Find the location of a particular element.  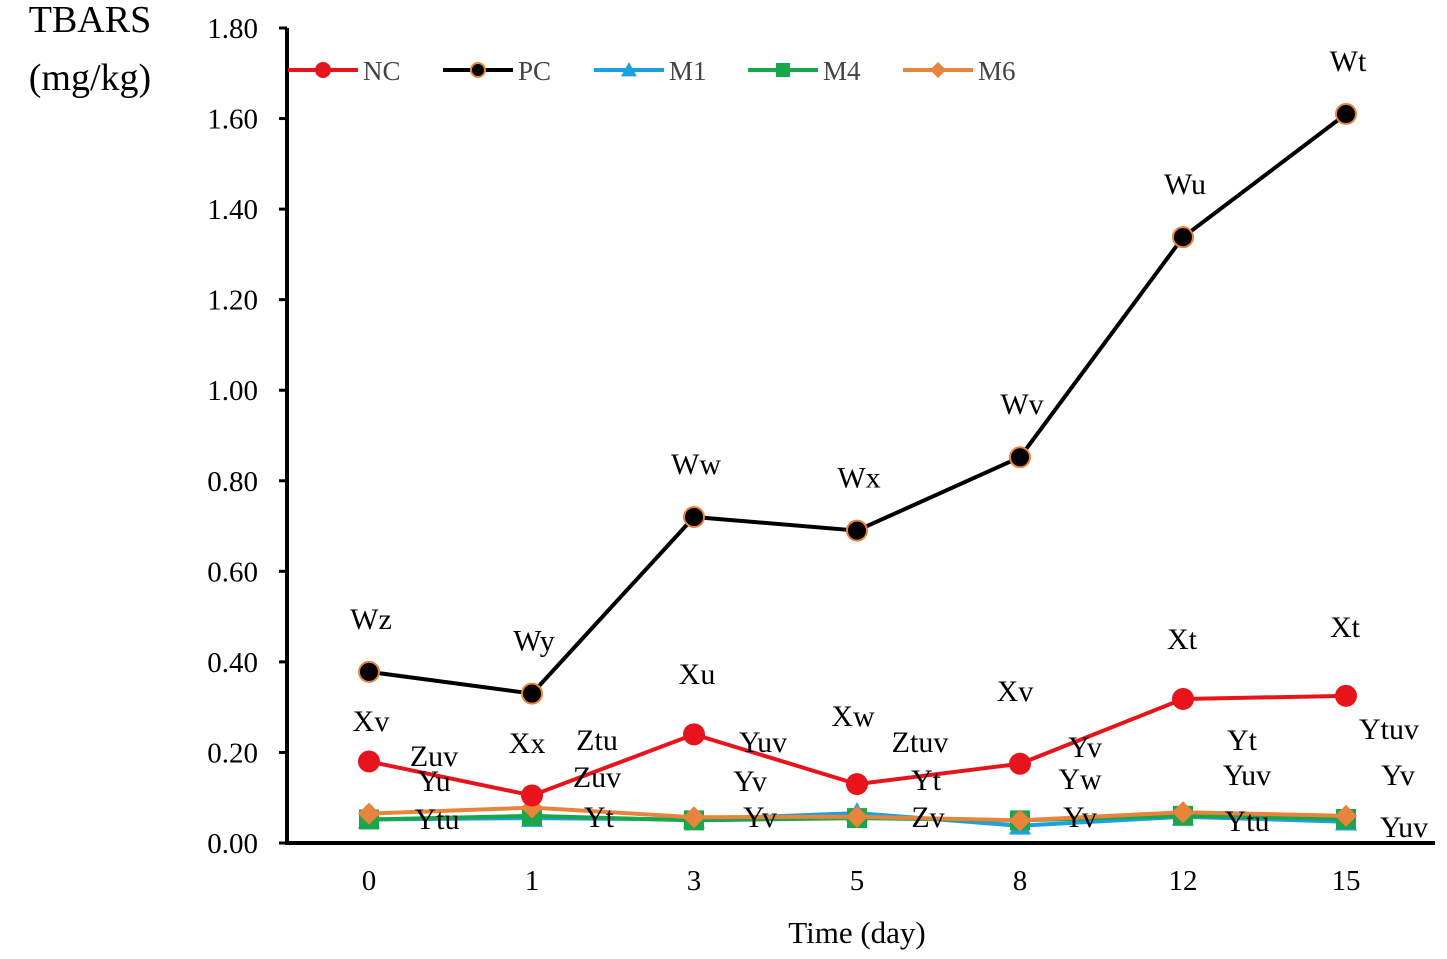

annotation-m4: Yw is located at coordinates (1080, 779).